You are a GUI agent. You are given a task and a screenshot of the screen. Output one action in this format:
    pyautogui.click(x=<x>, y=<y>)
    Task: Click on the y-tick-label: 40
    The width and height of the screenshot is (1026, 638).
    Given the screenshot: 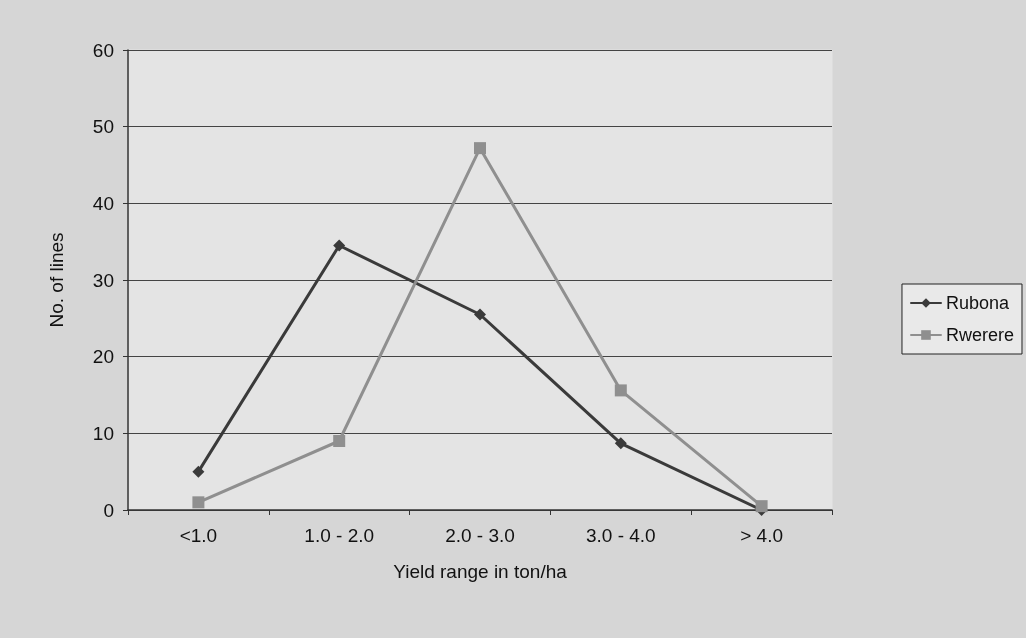 What is the action you would take?
    pyautogui.click(x=103, y=203)
    